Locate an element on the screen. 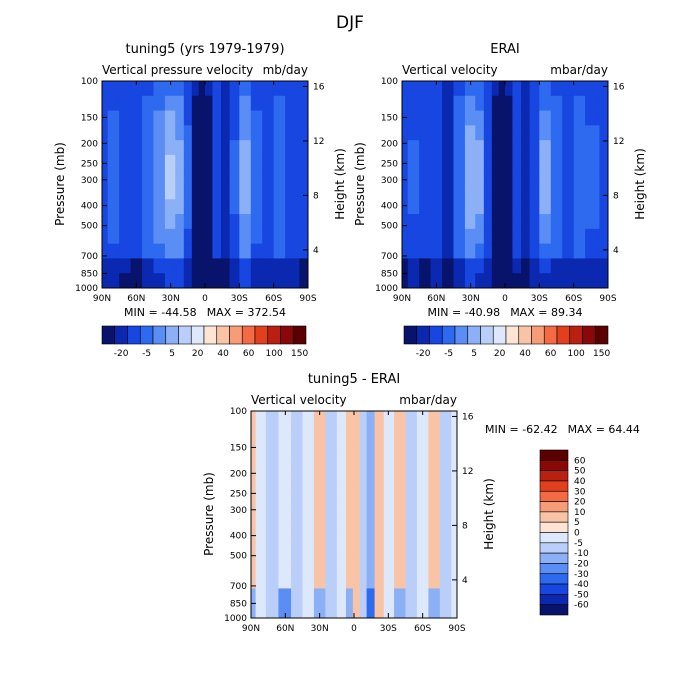 The height and width of the screenshot is (700, 700). y-right-tick-label: 16 is located at coordinates (319, 87).